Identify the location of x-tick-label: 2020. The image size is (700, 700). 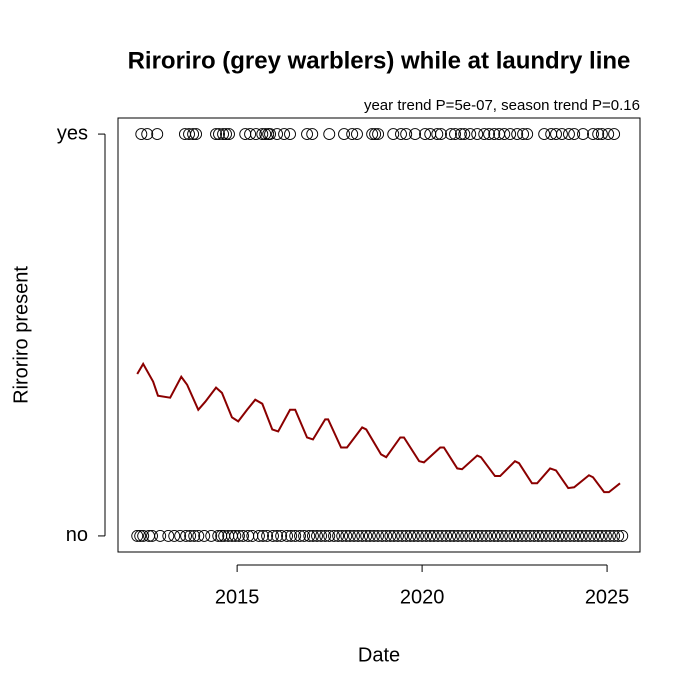
(422, 597).